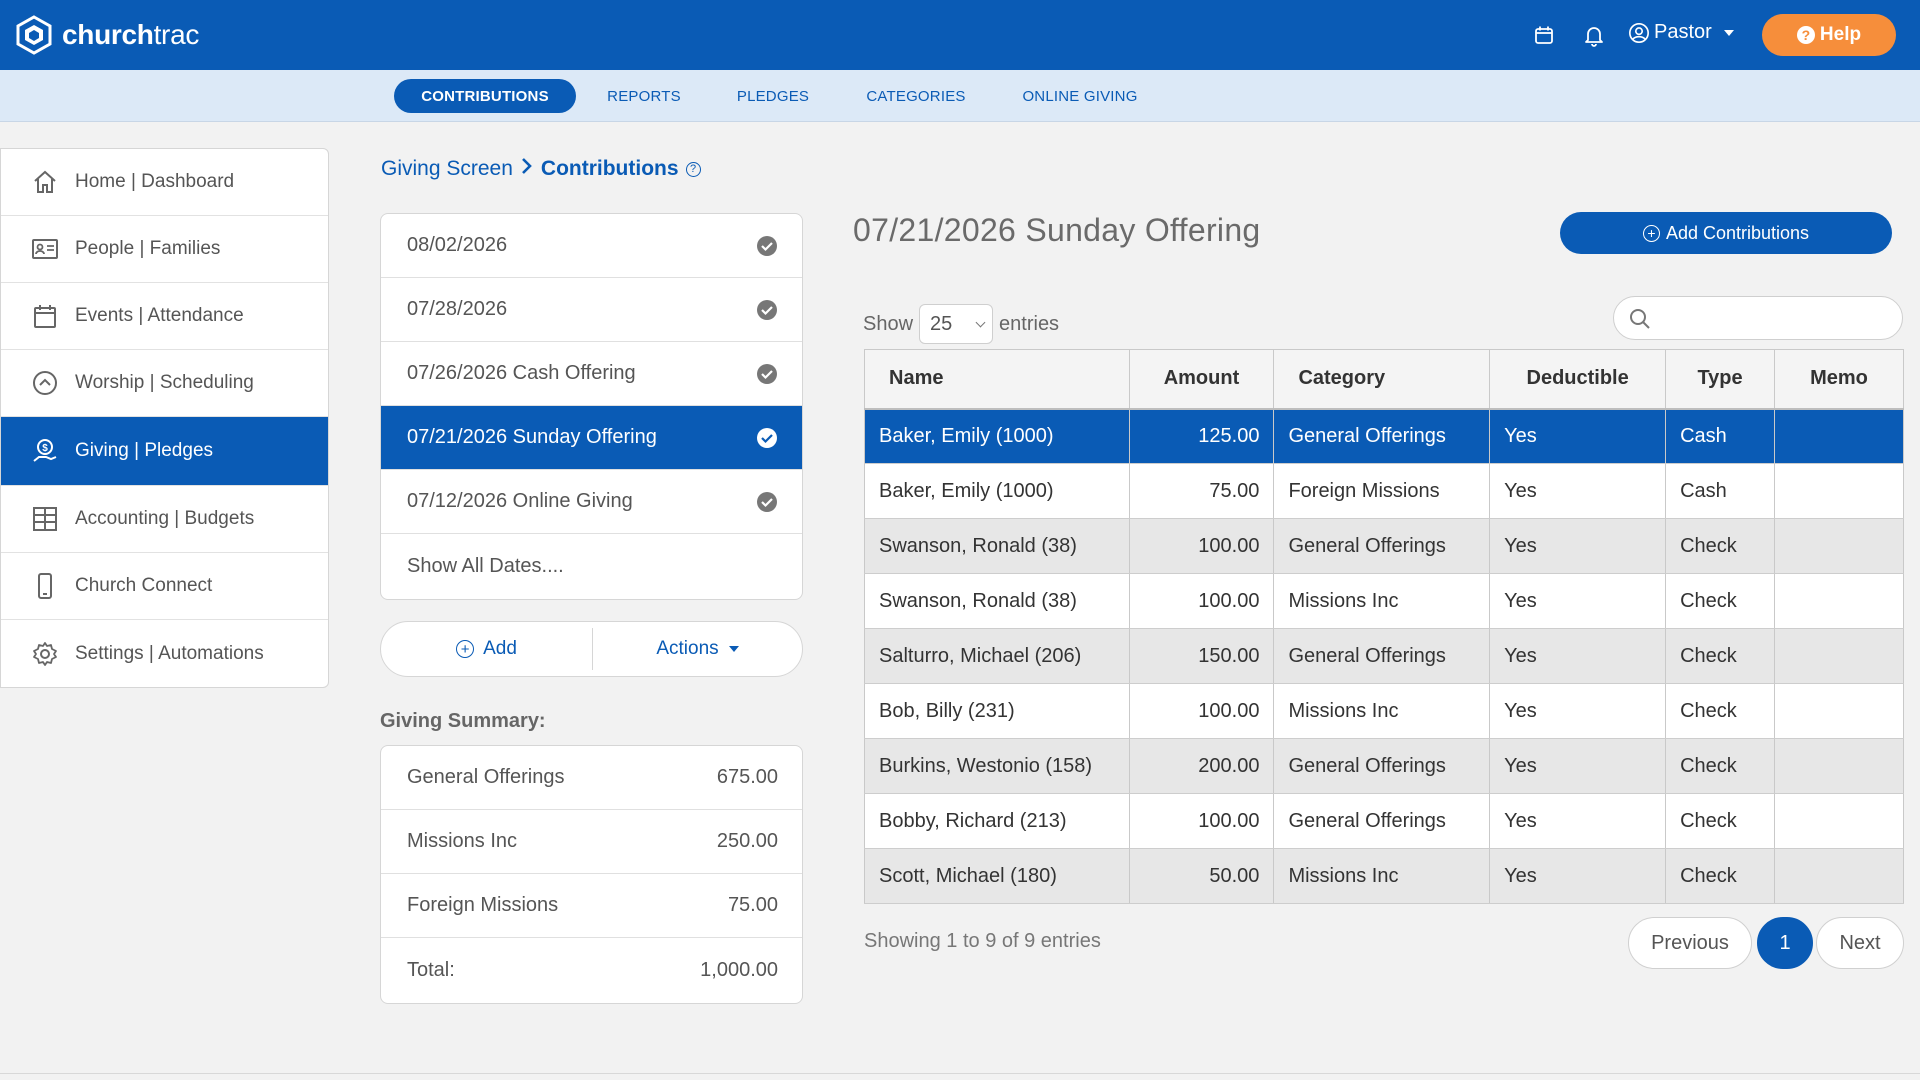 The height and width of the screenshot is (1080, 1920). Describe the element at coordinates (916, 96) in the screenshot. I see `tab-categories: CATEGORIES` at that location.